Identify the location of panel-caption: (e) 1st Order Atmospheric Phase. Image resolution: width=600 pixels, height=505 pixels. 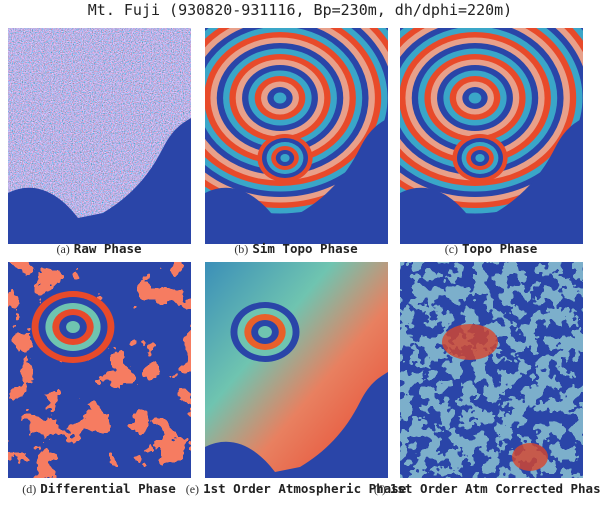
(296, 488).